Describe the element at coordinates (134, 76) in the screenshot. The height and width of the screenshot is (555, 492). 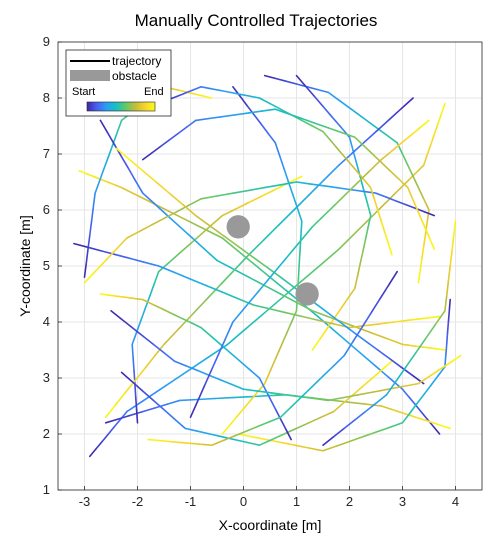
I see `legend-obstacle-label: obstacle` at that location.